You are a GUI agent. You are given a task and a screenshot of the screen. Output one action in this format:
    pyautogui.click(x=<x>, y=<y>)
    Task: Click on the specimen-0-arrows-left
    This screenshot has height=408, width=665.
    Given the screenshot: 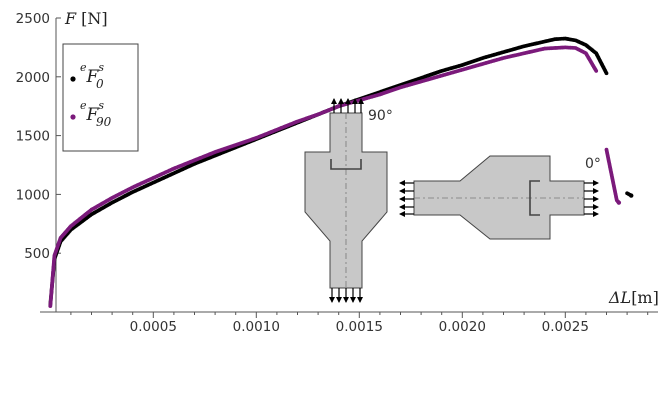 What is the action you would take?
    pyautogui.click(x=406, y=198)
    